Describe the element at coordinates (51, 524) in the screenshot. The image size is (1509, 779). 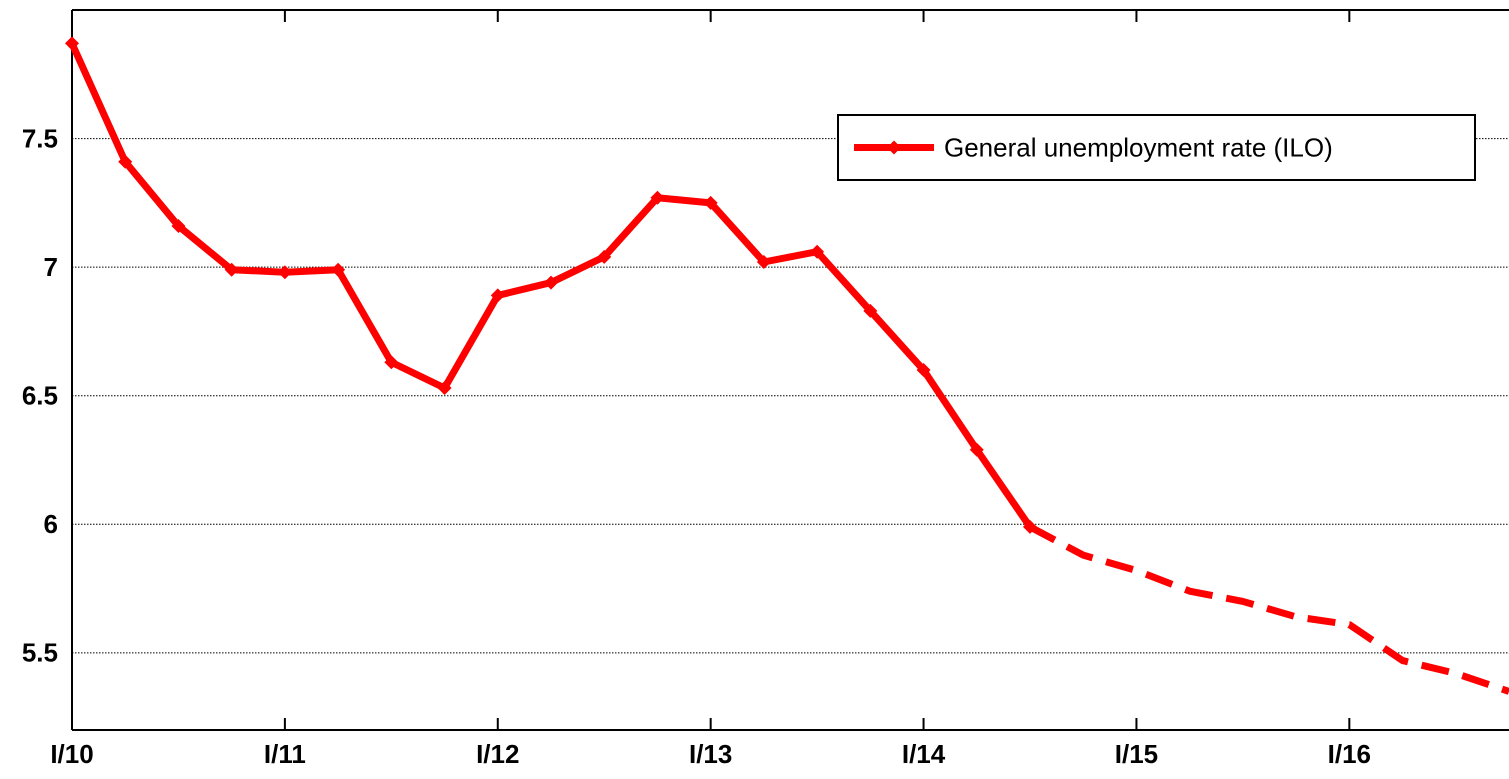
I see `y-tick-label: 6` at that location.